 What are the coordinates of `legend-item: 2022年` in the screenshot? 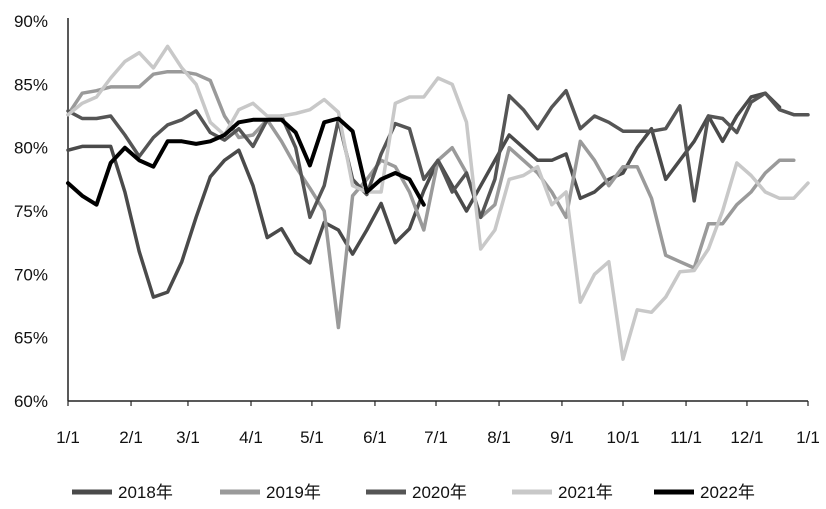 It's located at (704, 492).